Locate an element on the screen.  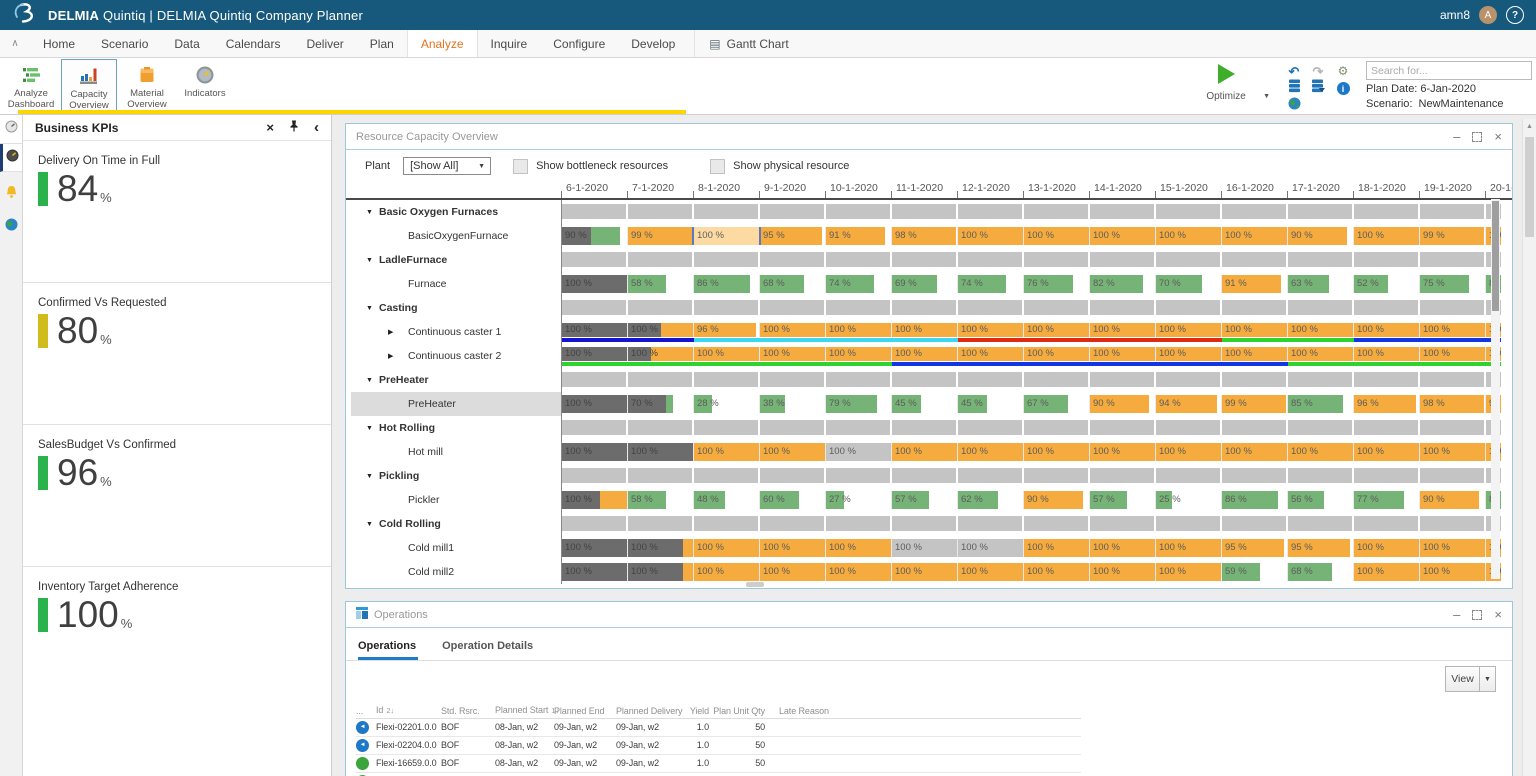
settings-gear-icon: ⚙ is located at coordinates (1343, 71).